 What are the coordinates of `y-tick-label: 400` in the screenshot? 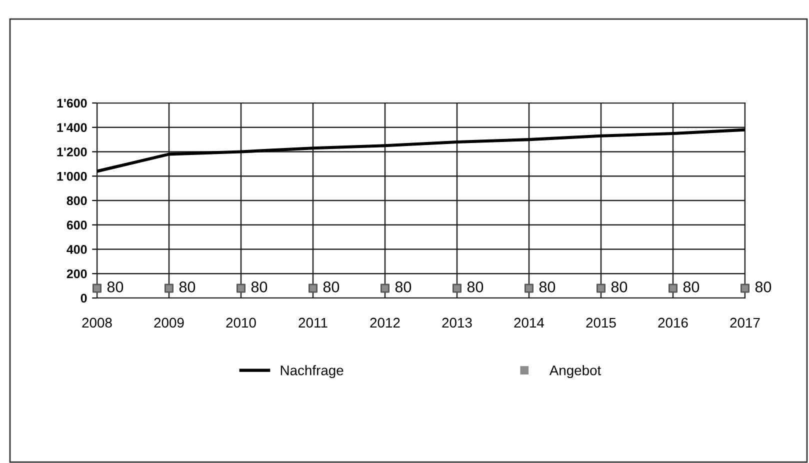 It's located at (76, 249).